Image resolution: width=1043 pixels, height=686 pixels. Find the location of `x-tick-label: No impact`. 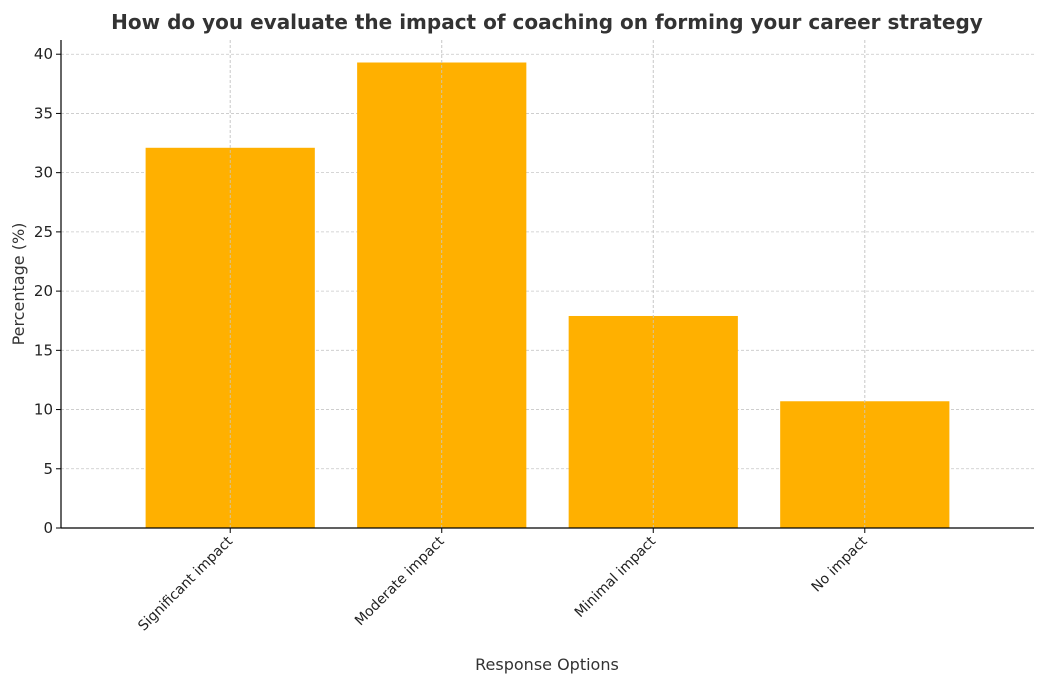

x-tick-label: No impact is located at coordinates (840, 564).